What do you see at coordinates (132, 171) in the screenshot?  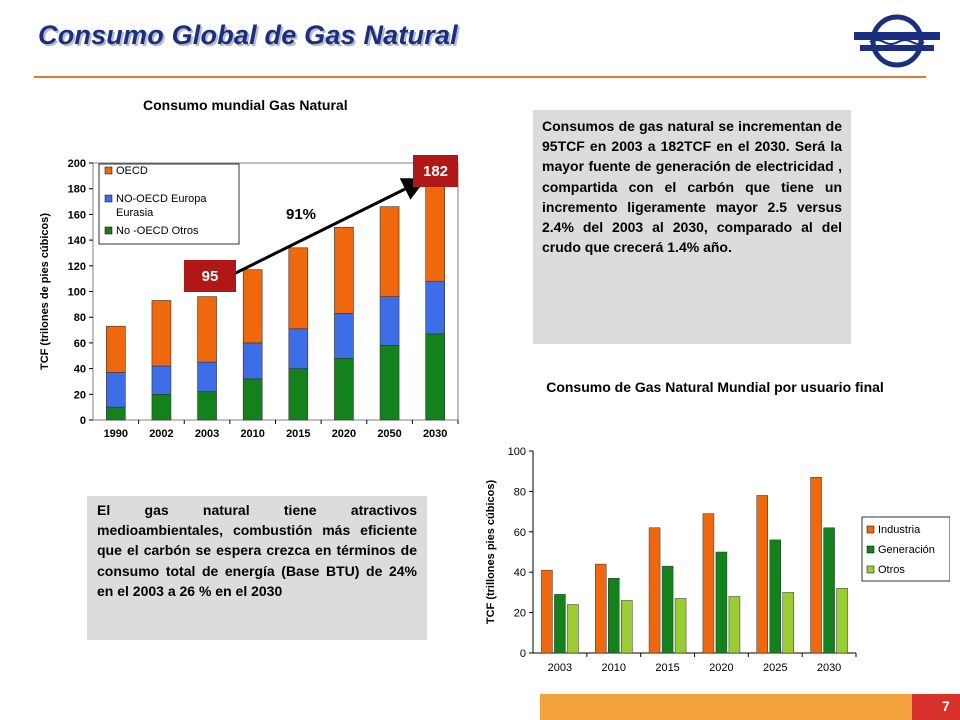 I see `legend-label: OECD` at bounding box center [132, 171].